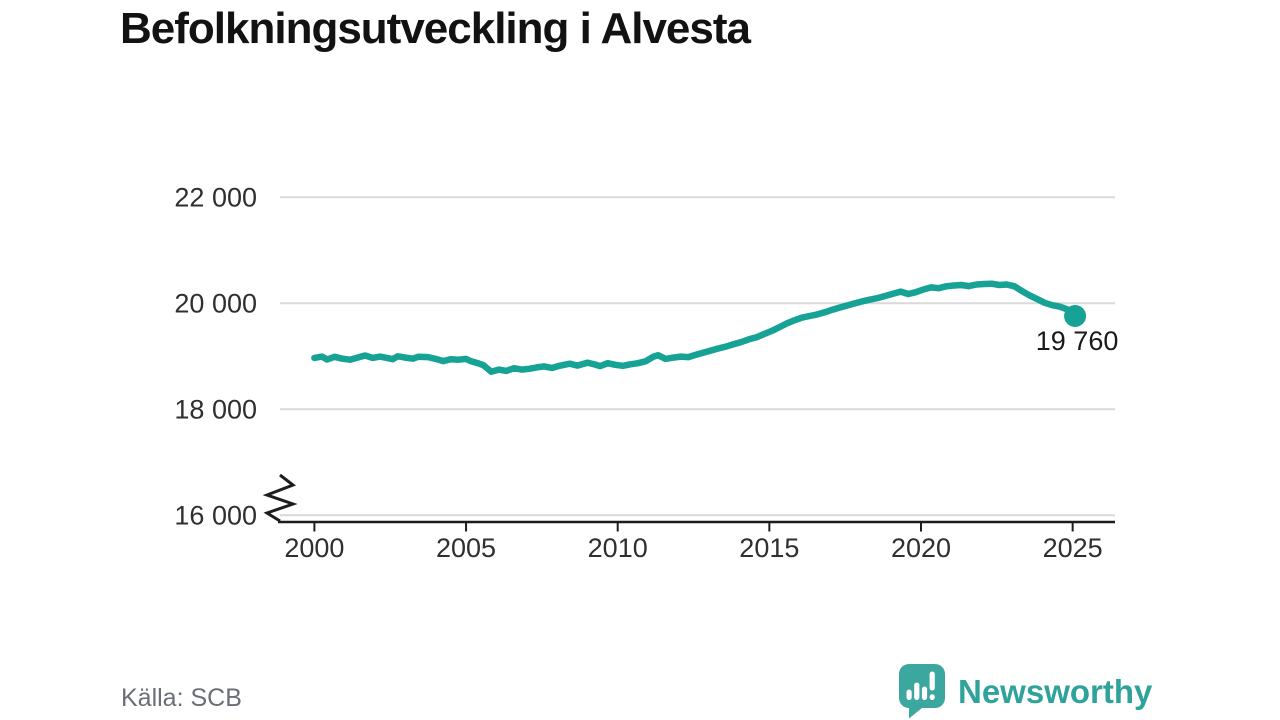 The image size is (1280, 720). Describe the element at coordinates (1055, 691) in the screenshot. I see `newsworthy-wordmark: Newsworthy` at that location.